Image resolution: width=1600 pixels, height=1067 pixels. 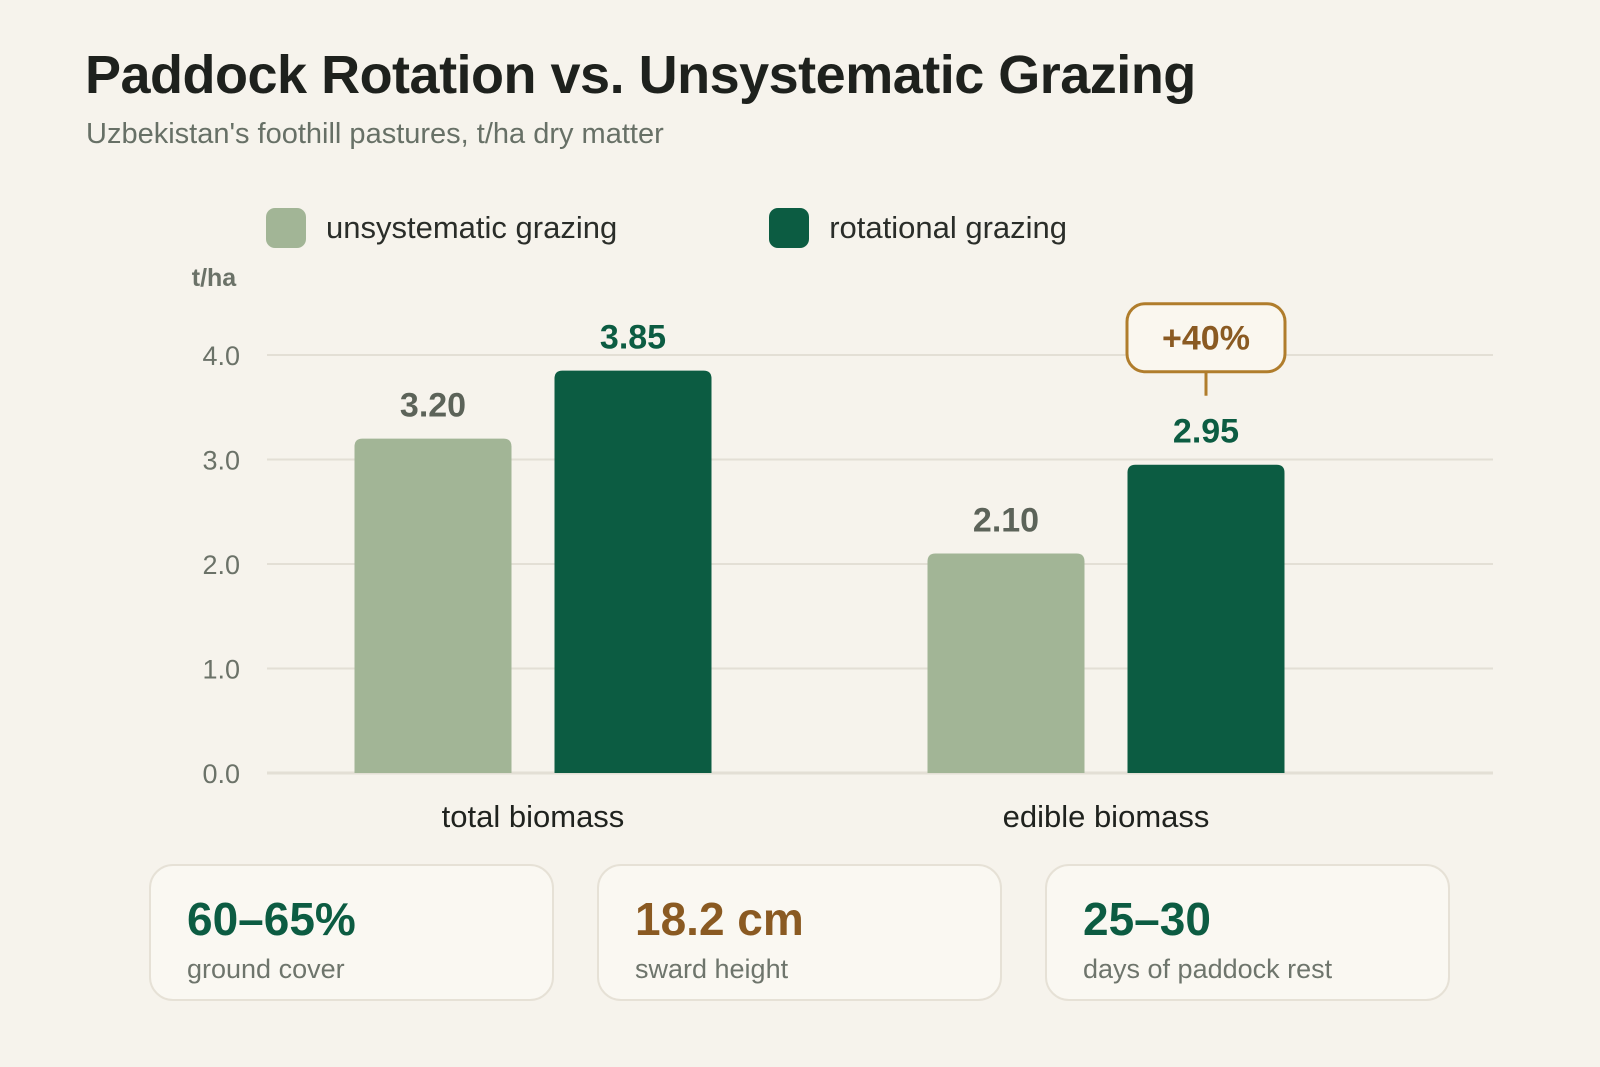 I want to click on y-axis-label: t/ha, so click(x=215, y=278).